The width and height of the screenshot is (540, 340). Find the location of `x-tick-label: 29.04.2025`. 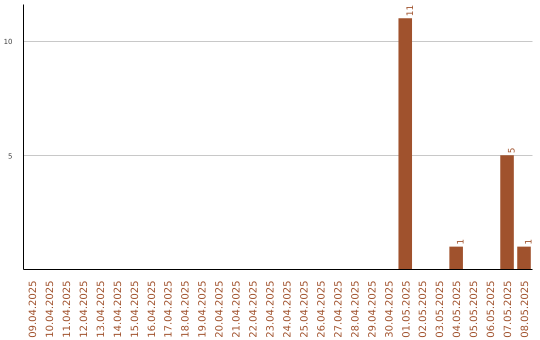

x-tick-label: 29.04.2025 is located at coordinates (372, 309).